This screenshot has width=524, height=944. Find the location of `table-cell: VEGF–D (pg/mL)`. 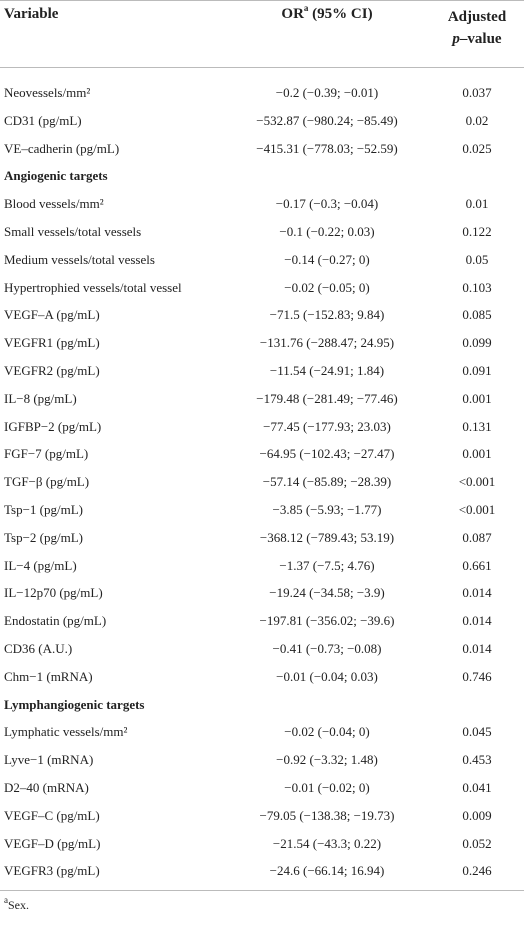

table-cell: VEGF–D (pg/mL) is located at coordinates (52, 843).